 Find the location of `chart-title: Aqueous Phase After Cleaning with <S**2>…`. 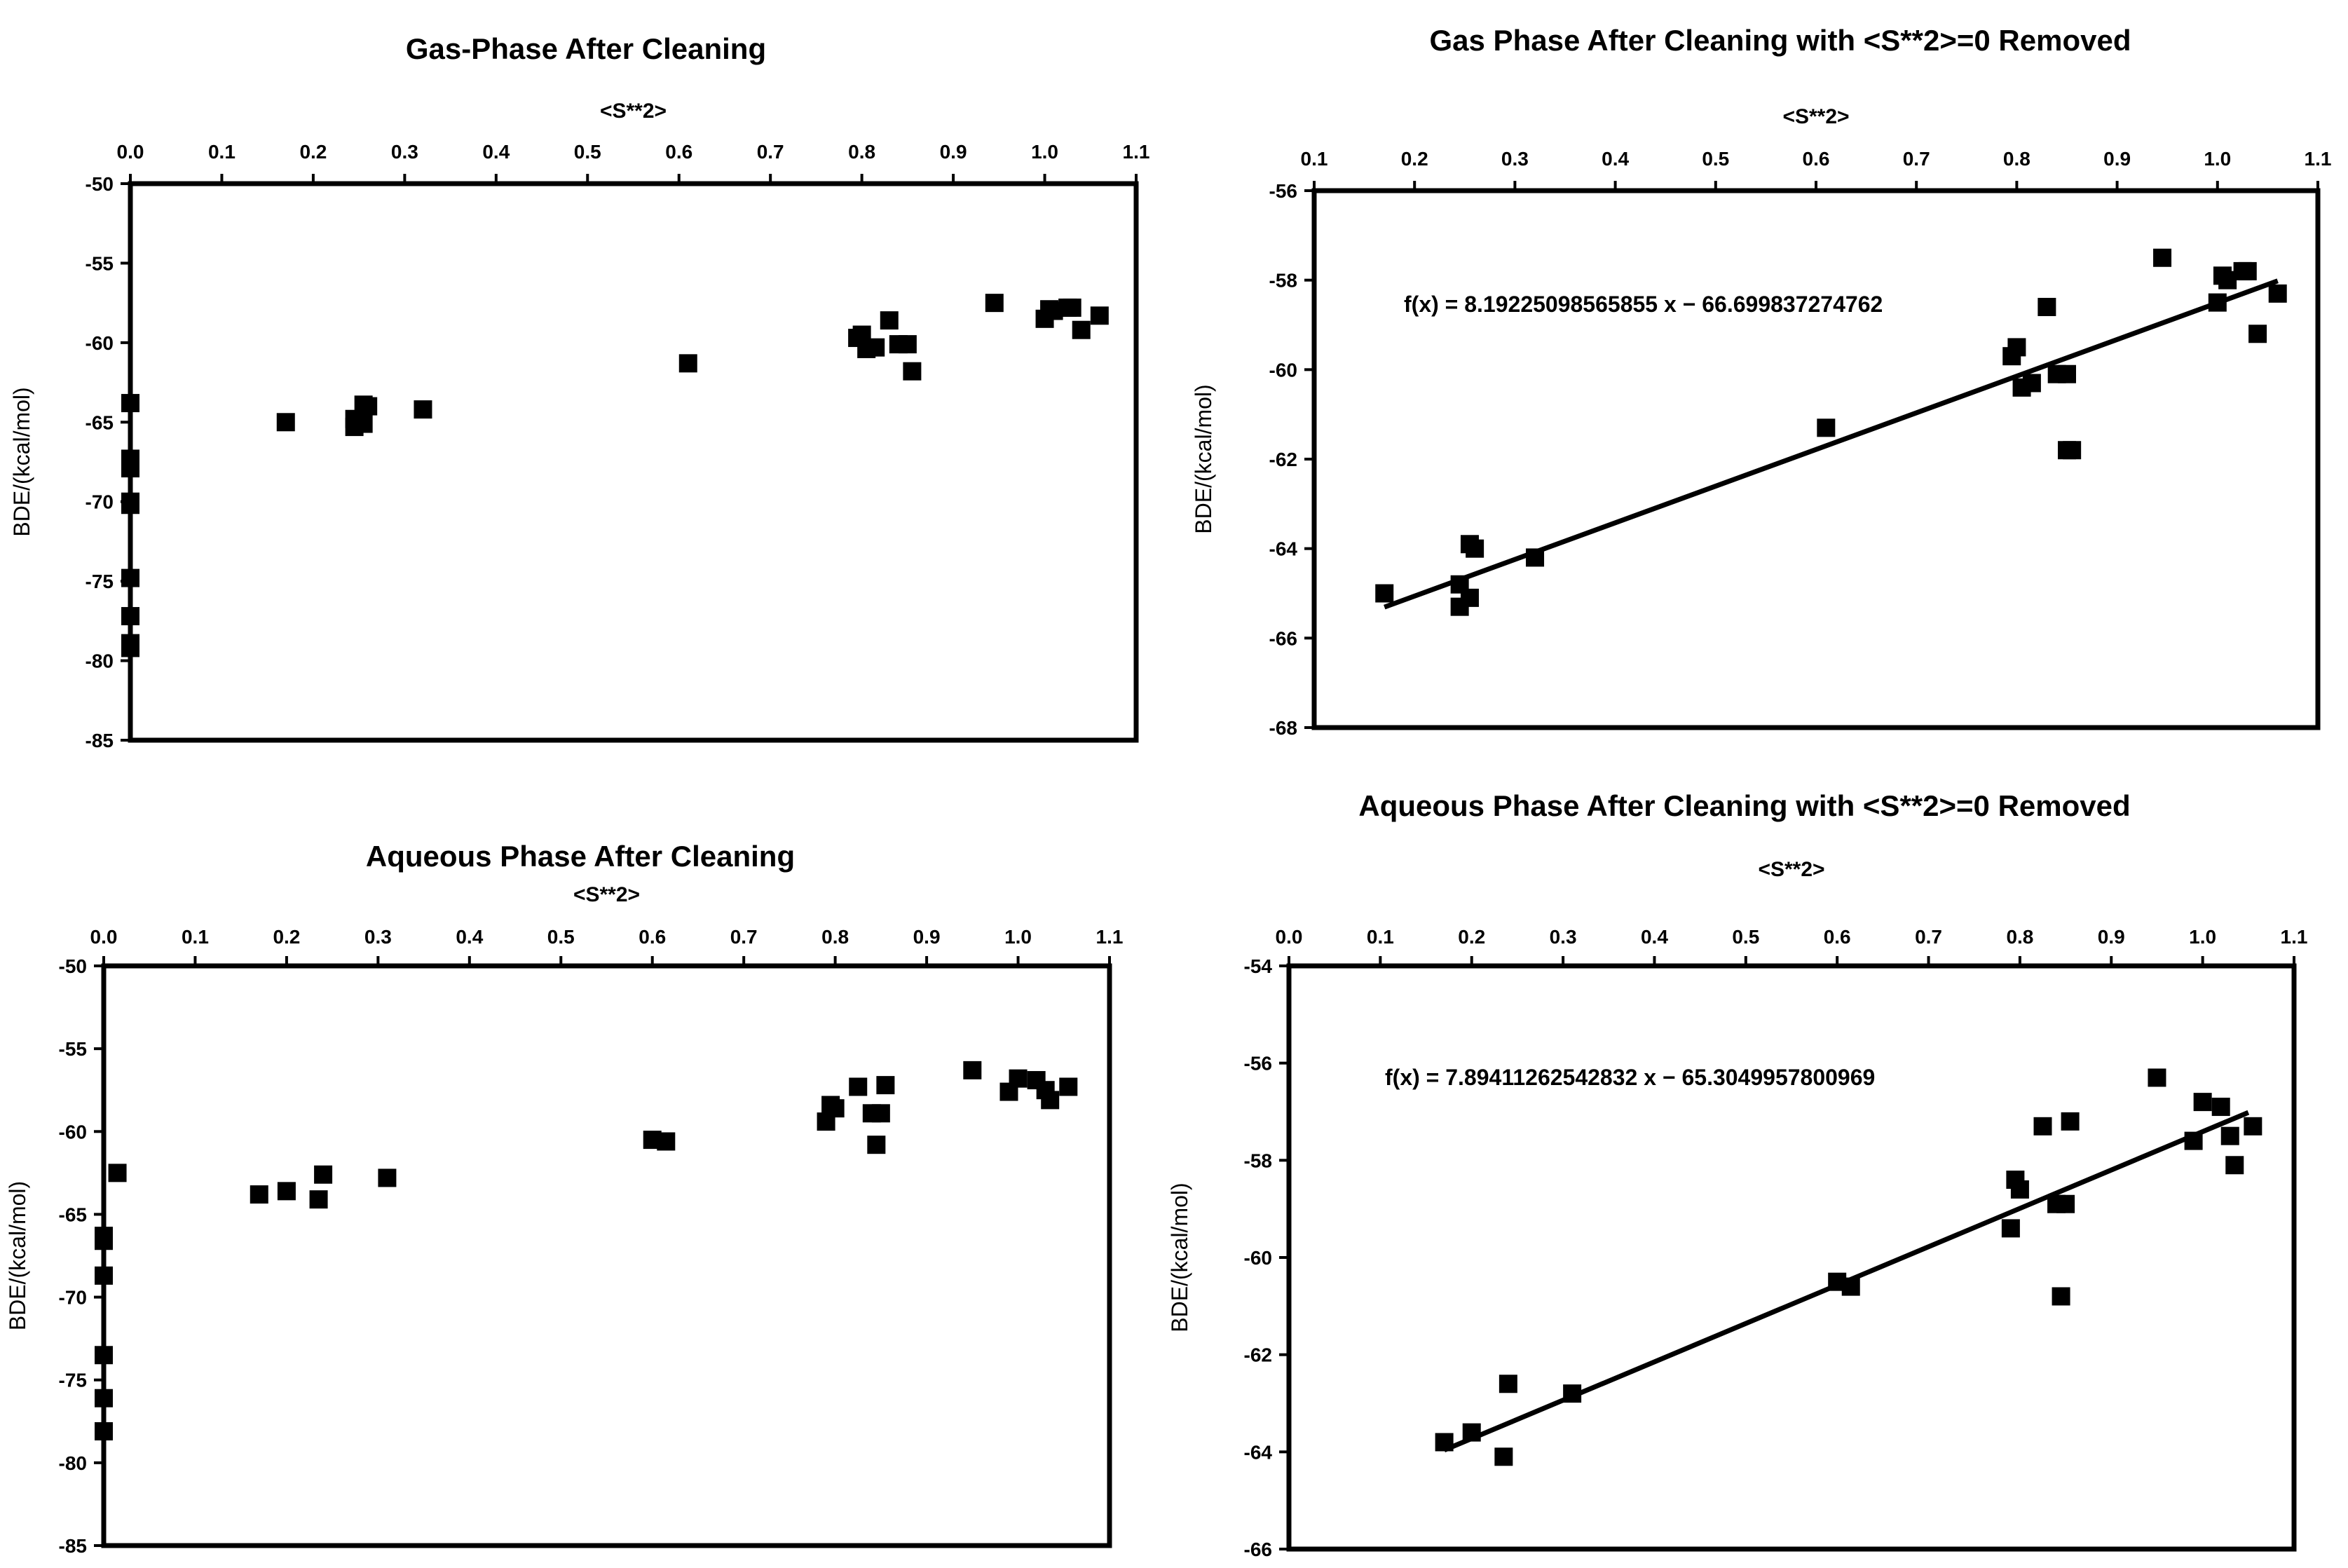

chart-title: Aqueous Phase After Cleaning with <S**2>… is located at coordinates (1744, 805).